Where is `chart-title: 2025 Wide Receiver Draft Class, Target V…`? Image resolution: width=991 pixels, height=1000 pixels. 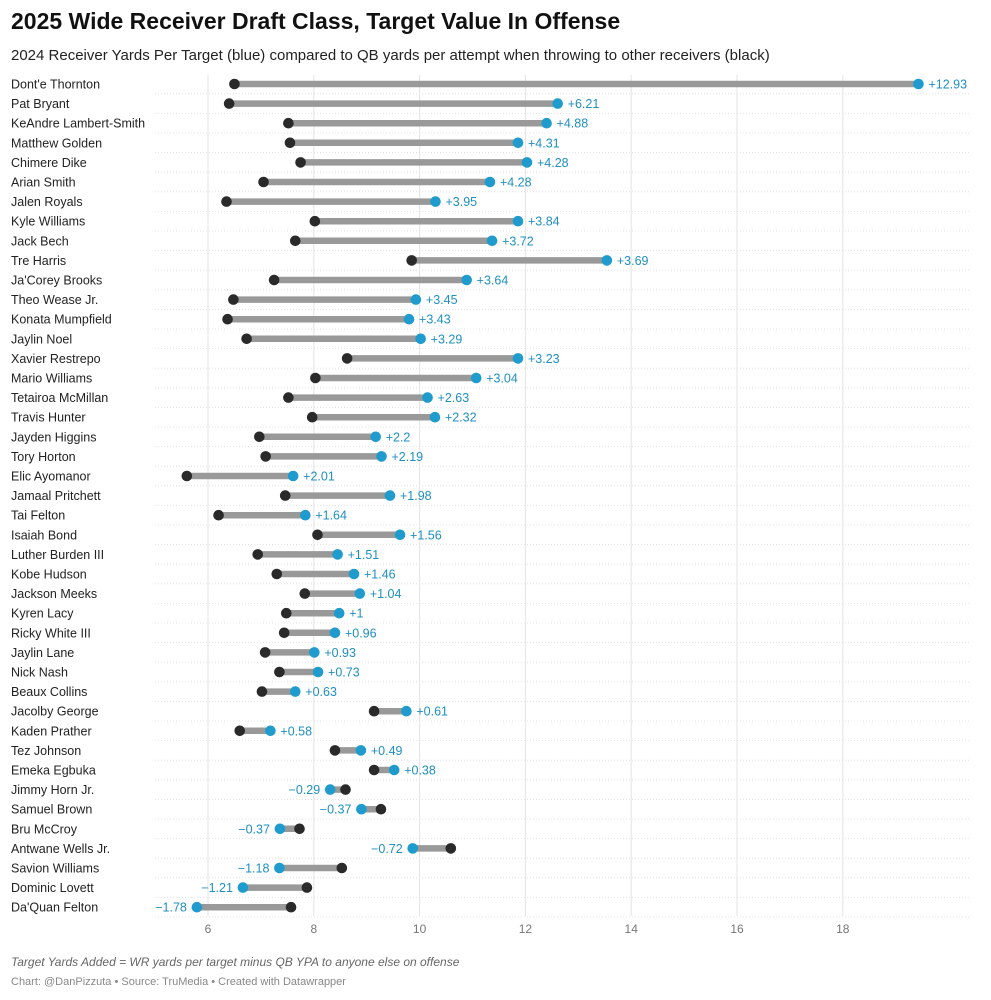 chart-title: 2025 Wide Receiver Draft Class, Target V… is located at coordinates (316, 21).